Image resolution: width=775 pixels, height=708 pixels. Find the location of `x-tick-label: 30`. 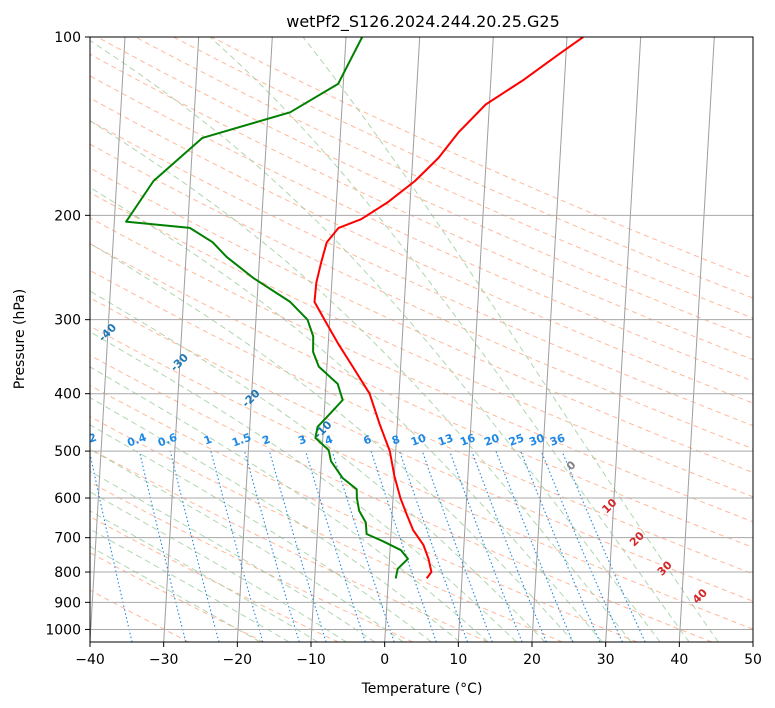

x-tick-label: 30 is located at coordinates (606, 660).